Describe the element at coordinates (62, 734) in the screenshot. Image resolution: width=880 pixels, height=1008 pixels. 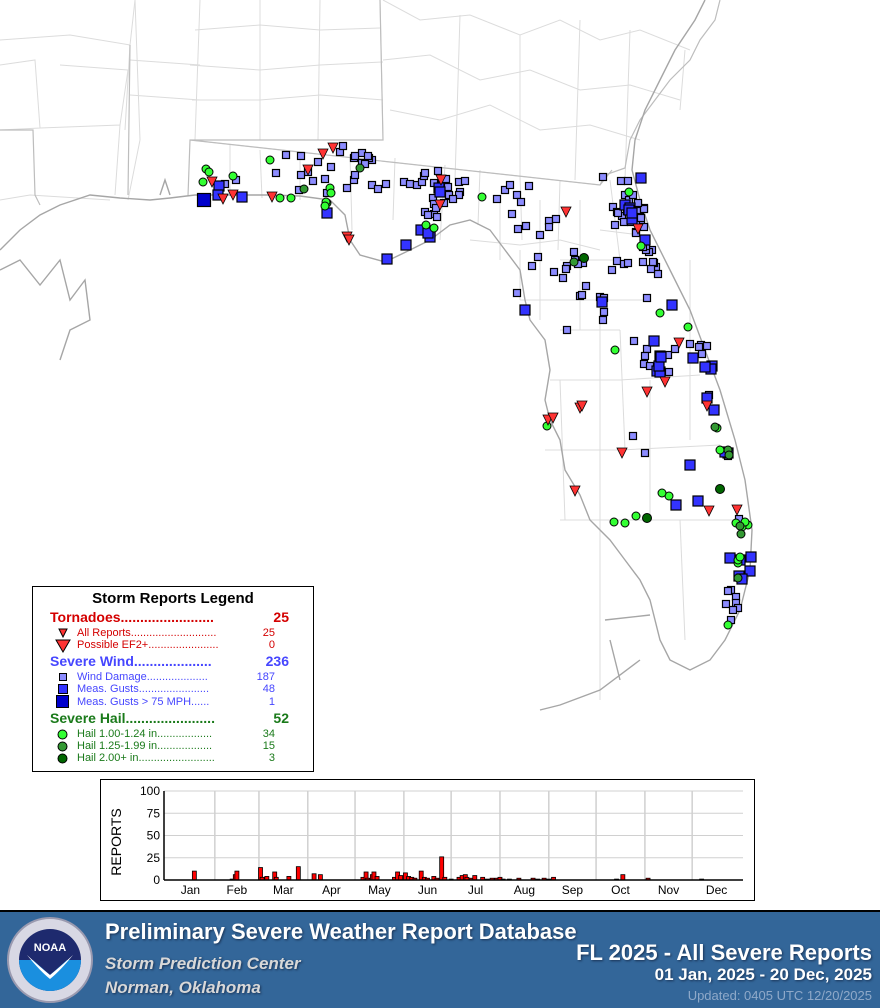
I see `light-green-circle-icon` at that location.